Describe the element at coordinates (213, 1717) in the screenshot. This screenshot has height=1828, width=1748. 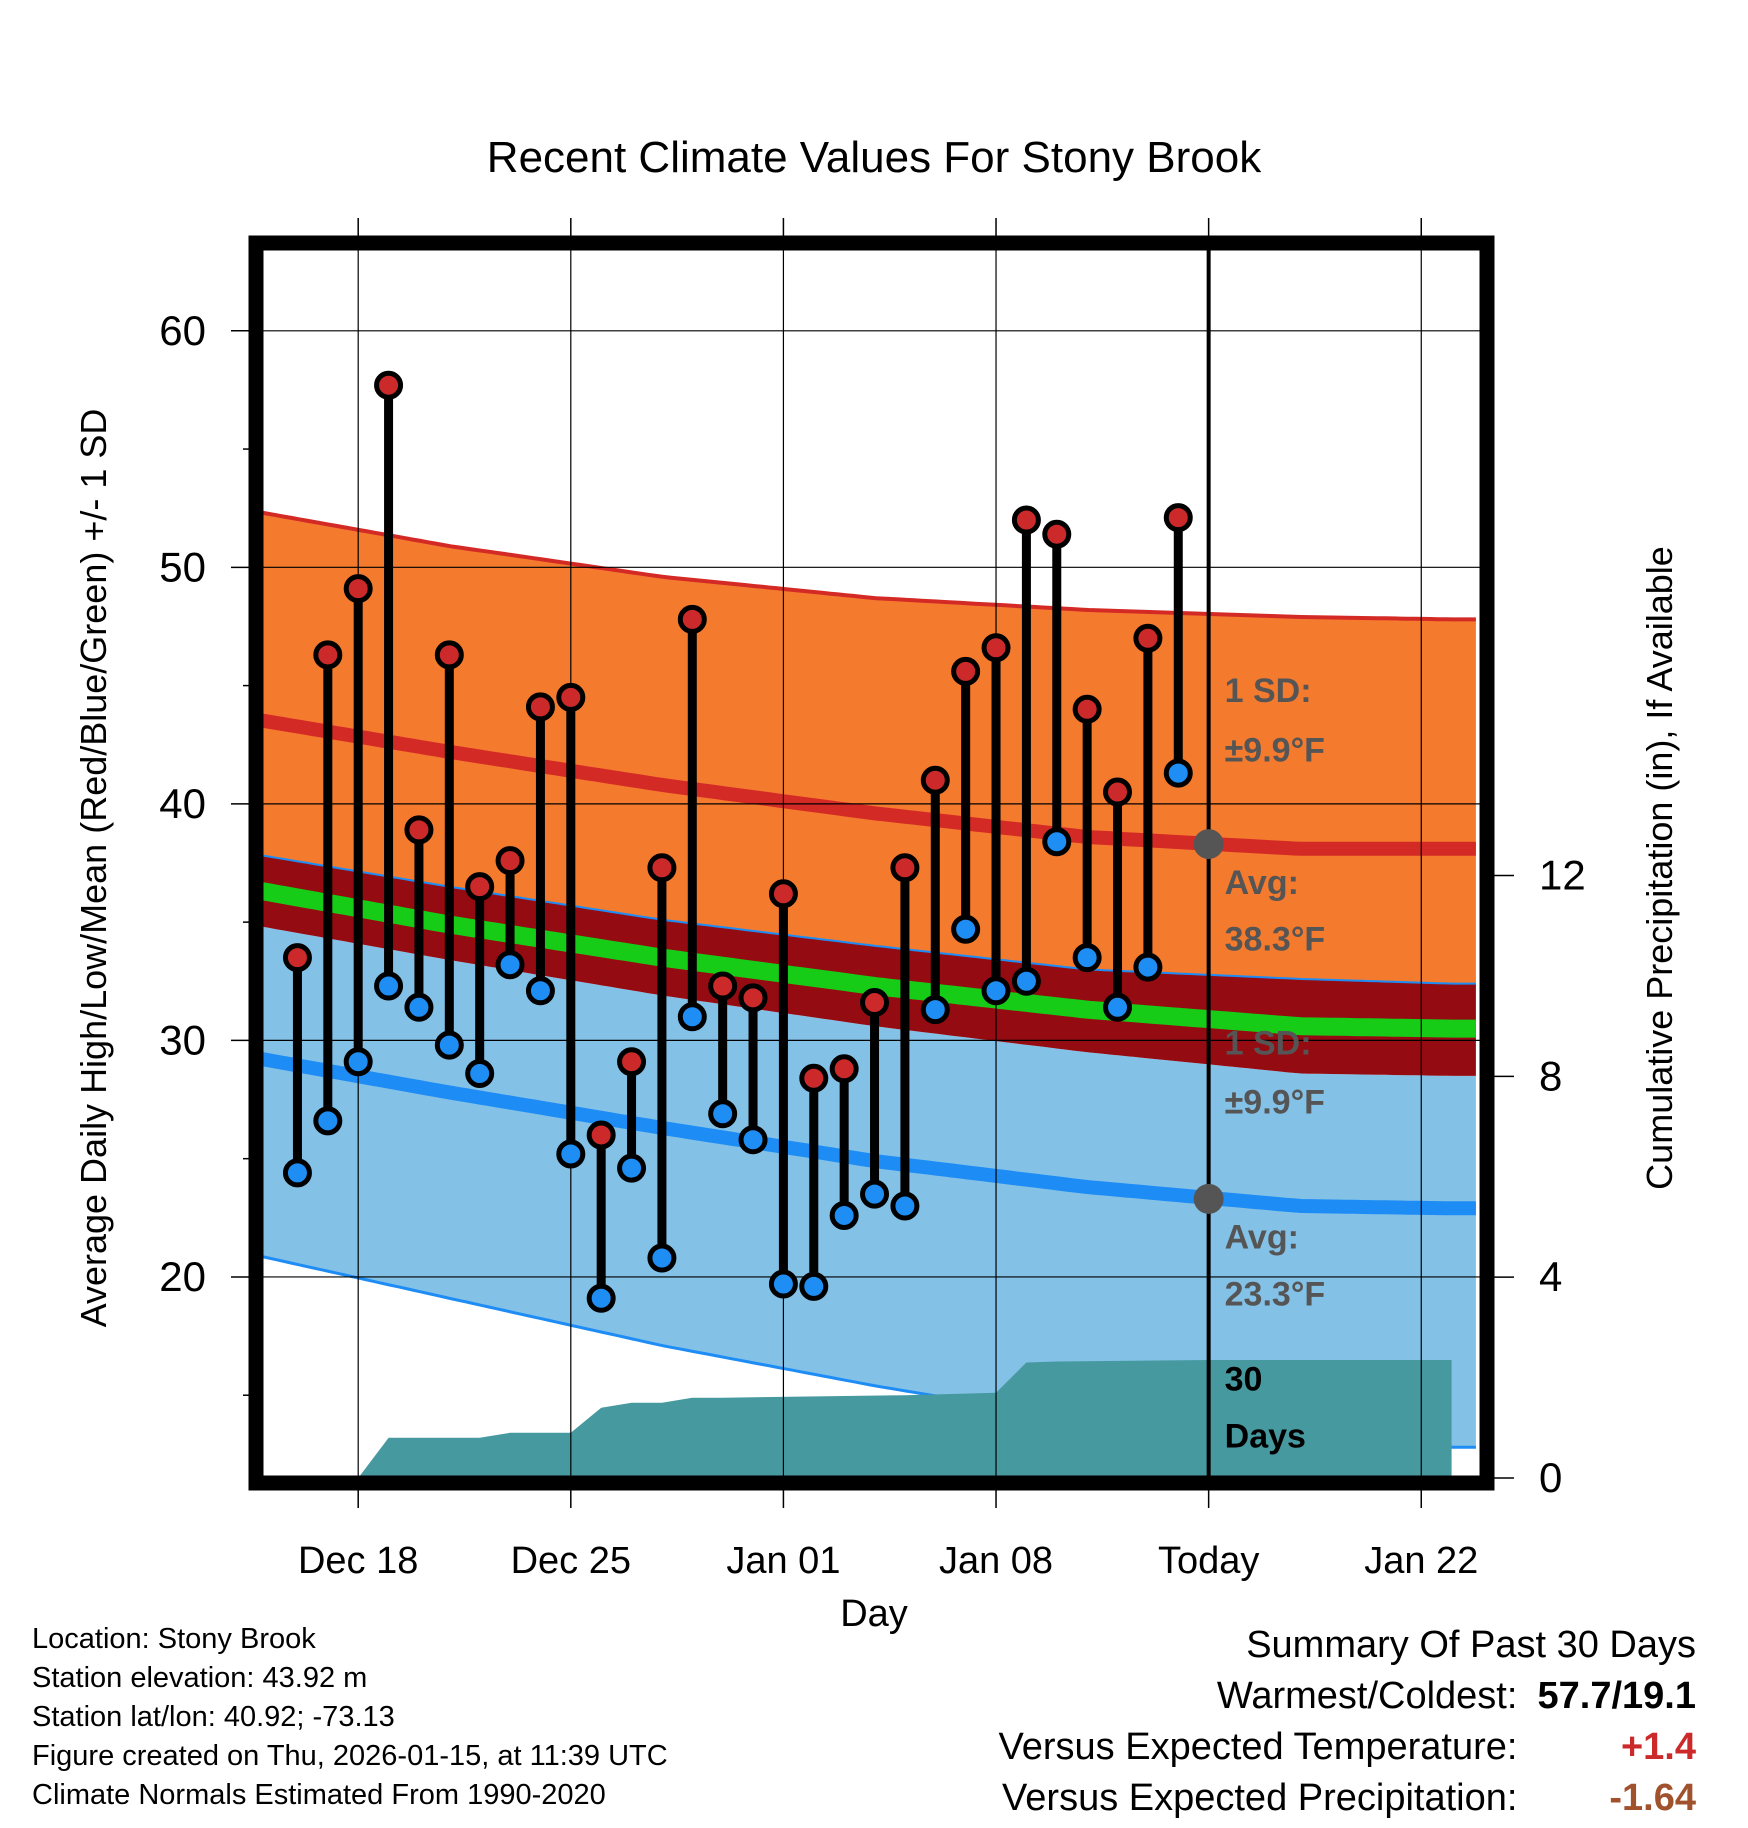
I see `latlon-text: Station lat/lon: 40.92; -73.13` at that location.